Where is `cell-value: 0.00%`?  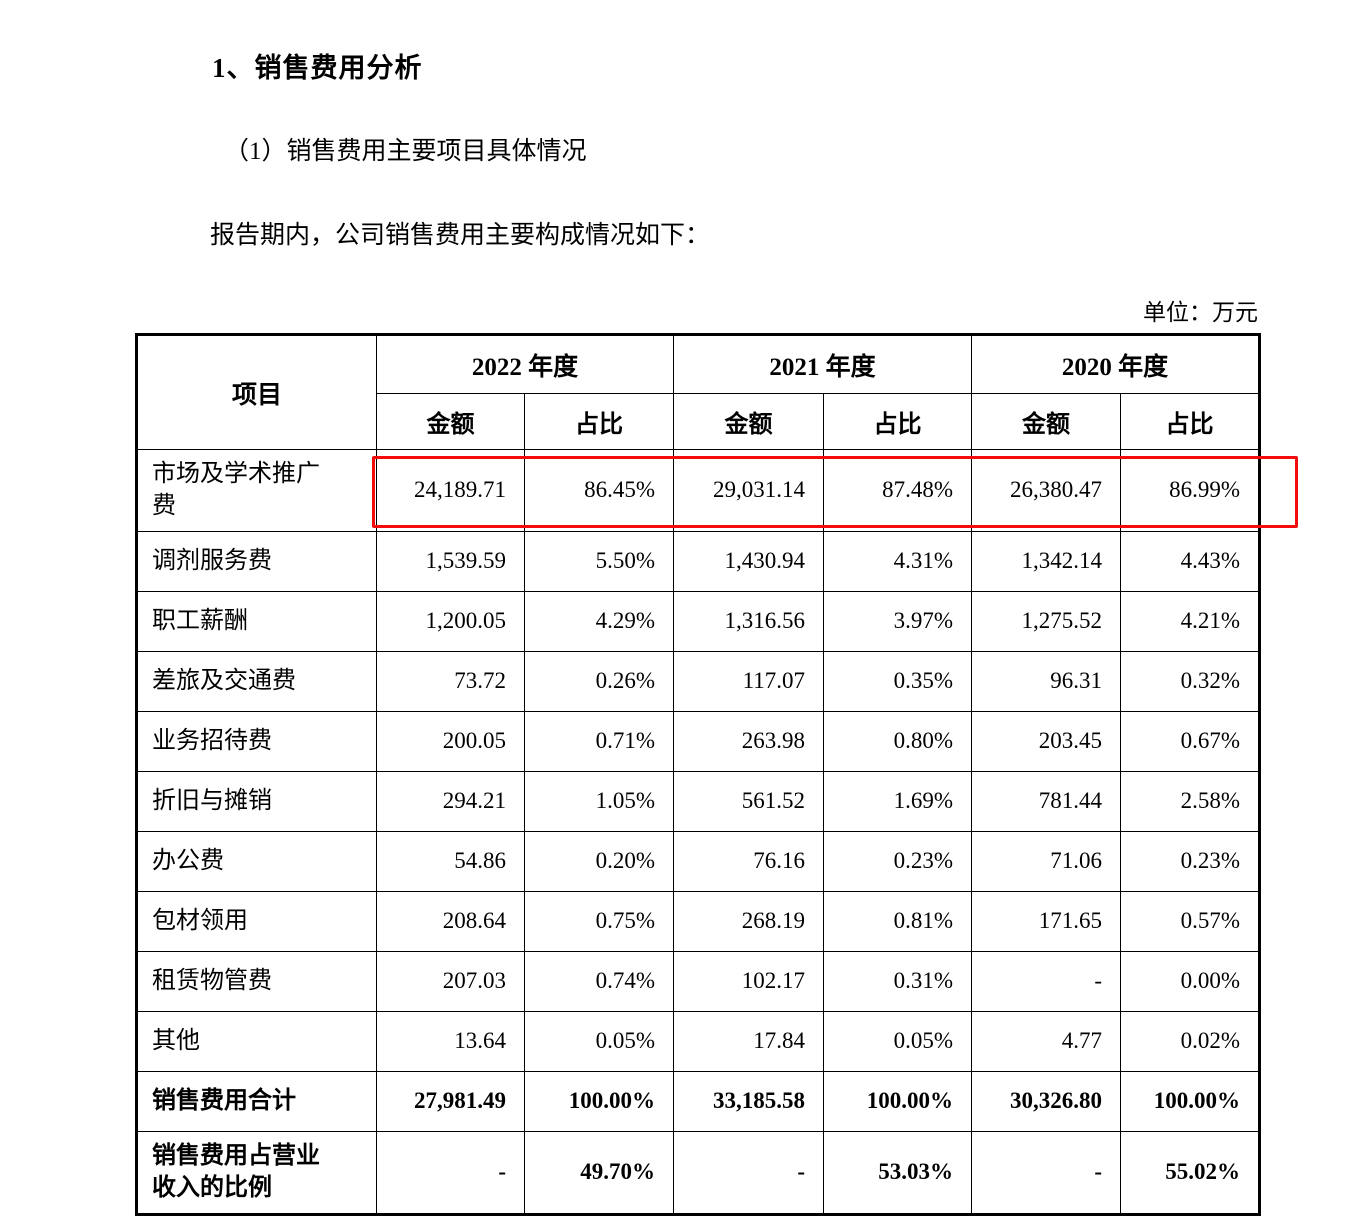
cell-value: 0.00% is located at coordinates (1190, 981).